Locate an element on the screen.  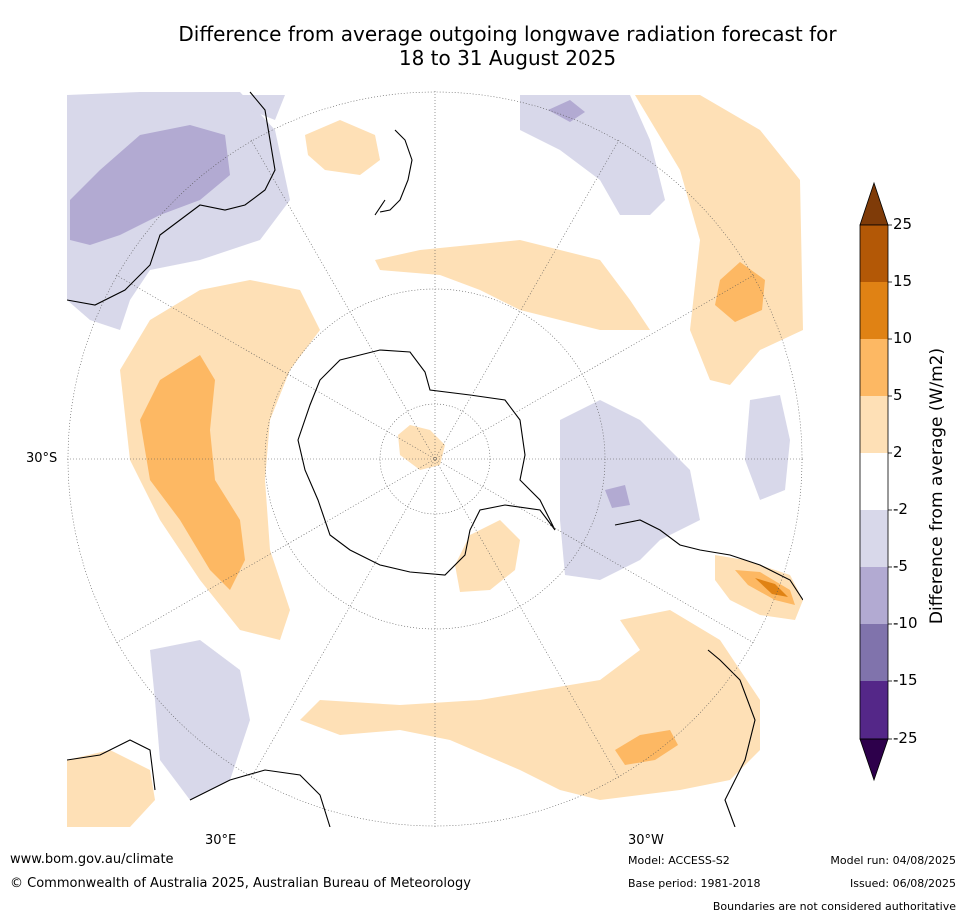
anomaly-pos-east-pacific is located at coordinates (719, 240).